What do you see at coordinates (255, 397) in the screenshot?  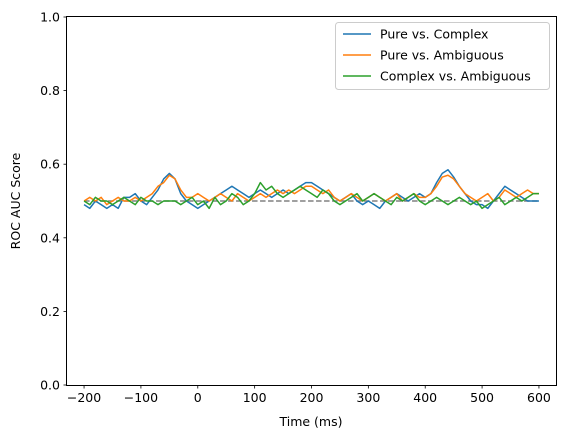 I see `x-tick-label: 100` at bounding box center [255, 397].